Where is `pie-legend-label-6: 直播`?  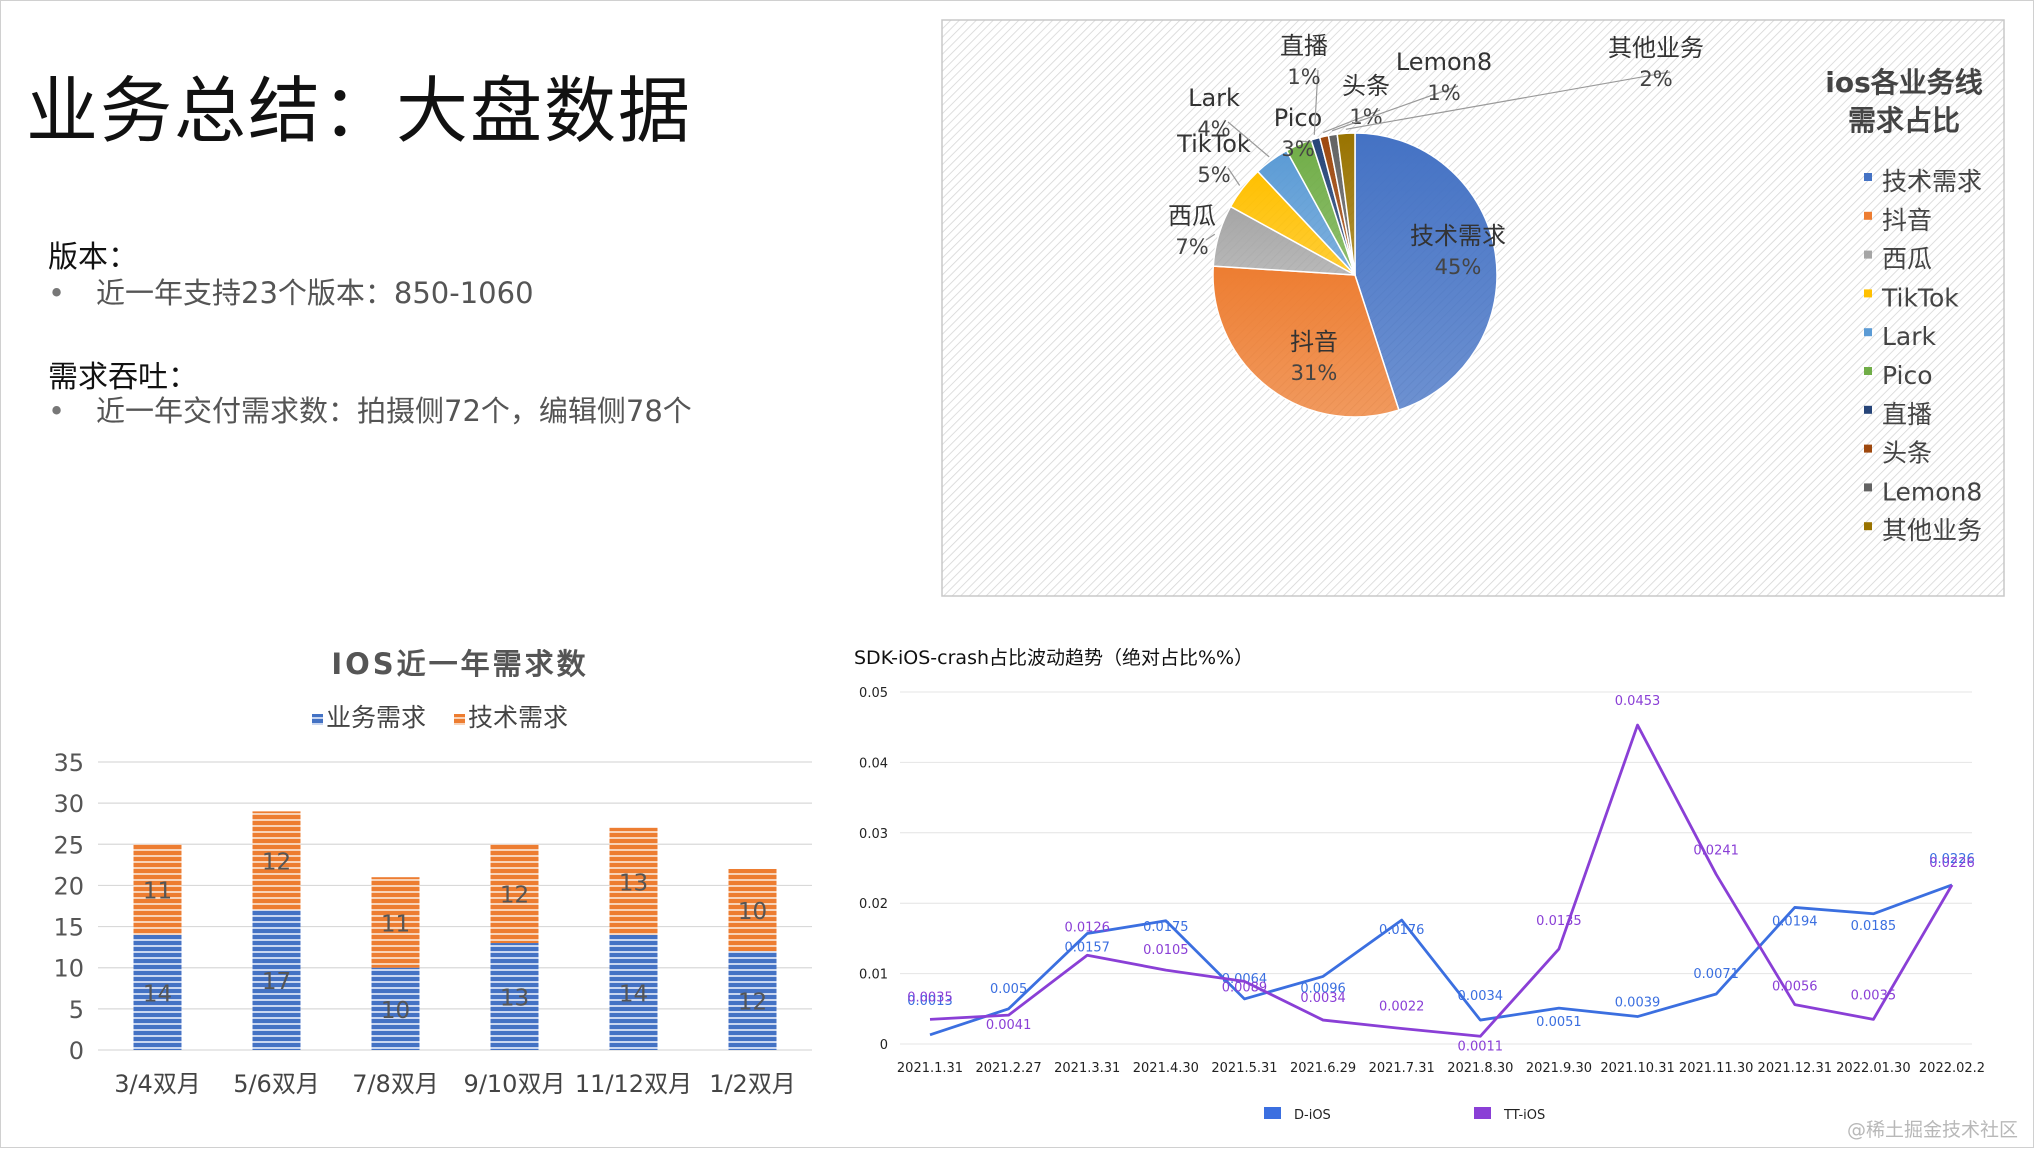
pie-legend-label-6: 直播 is located at coordinates (1907, 414).